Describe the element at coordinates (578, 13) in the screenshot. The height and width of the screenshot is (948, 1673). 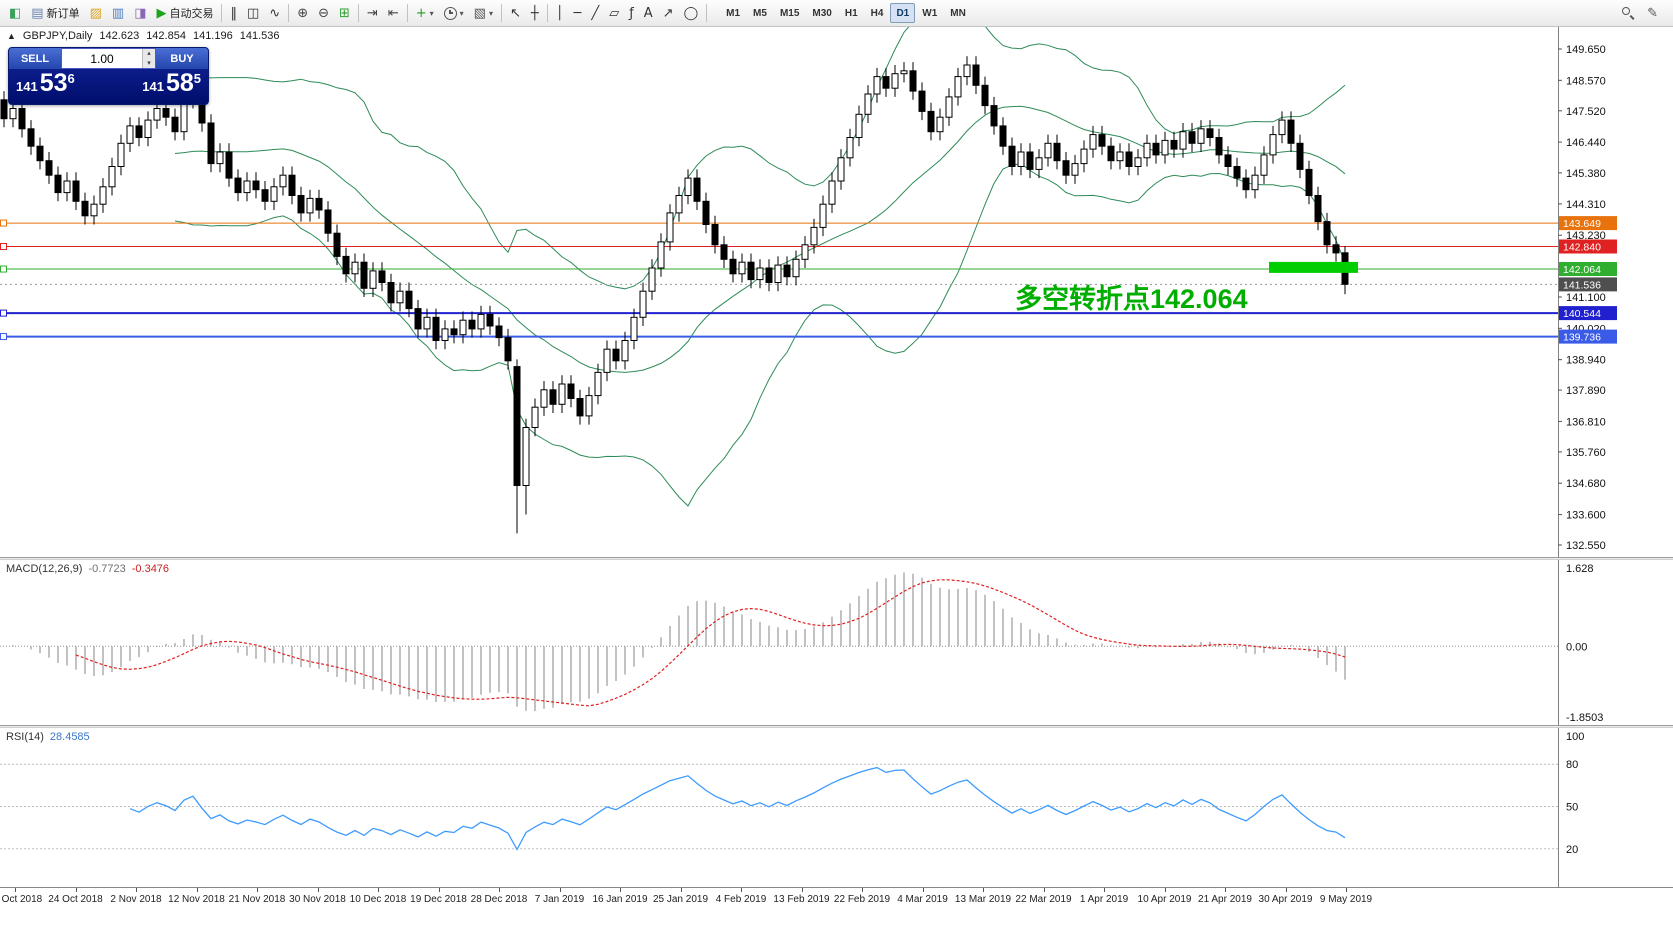
I see `horizontal-line-button: ─` at that location.